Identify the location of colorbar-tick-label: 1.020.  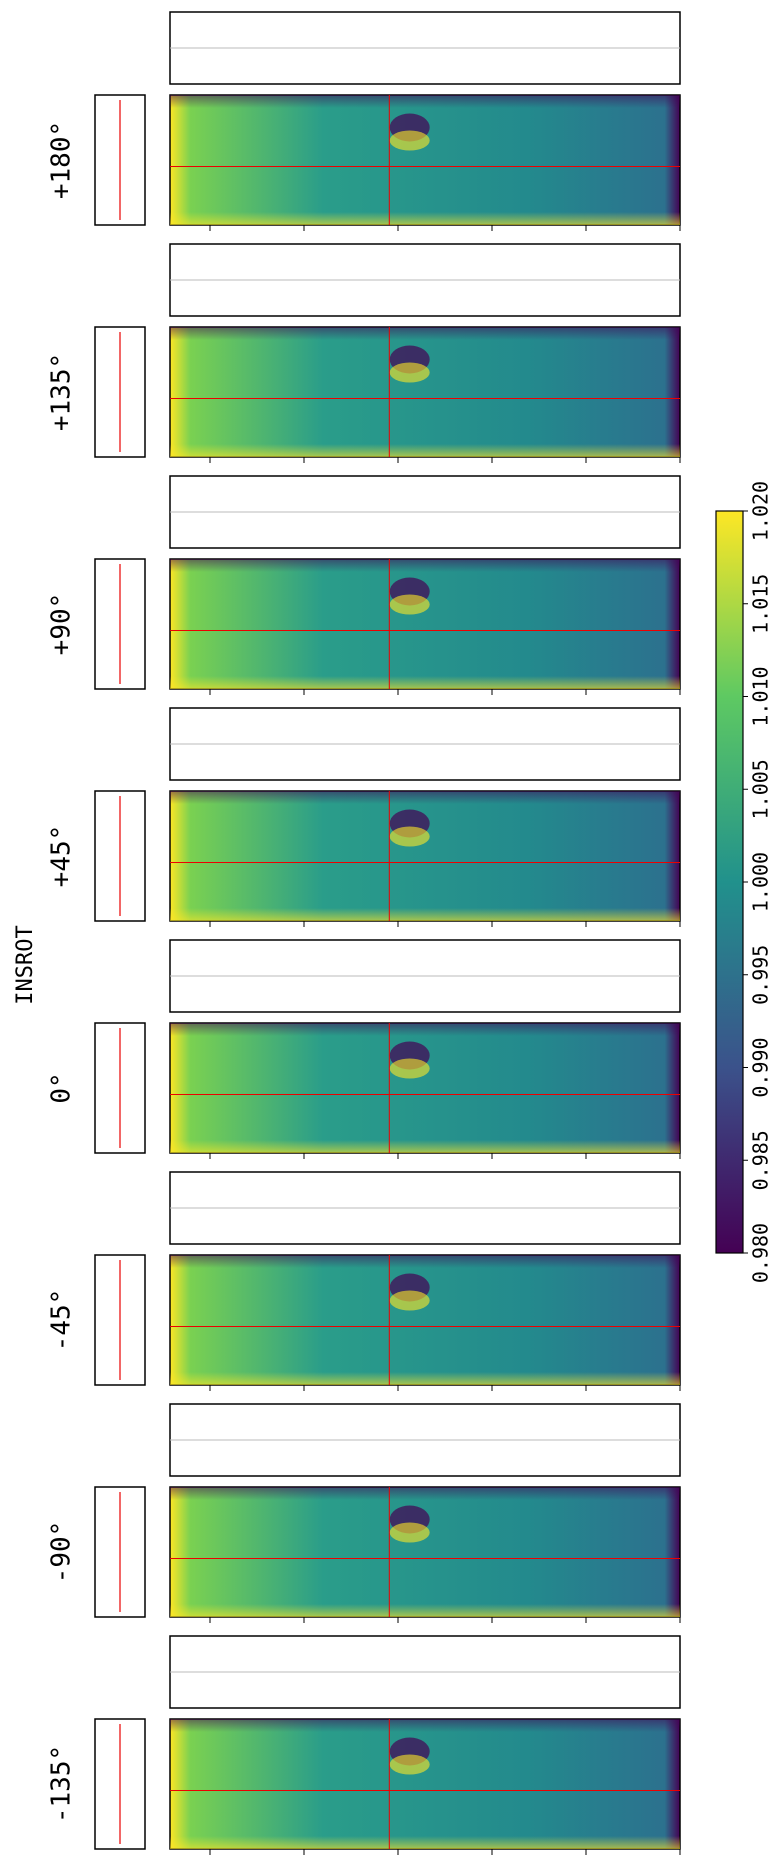
(761, 511).